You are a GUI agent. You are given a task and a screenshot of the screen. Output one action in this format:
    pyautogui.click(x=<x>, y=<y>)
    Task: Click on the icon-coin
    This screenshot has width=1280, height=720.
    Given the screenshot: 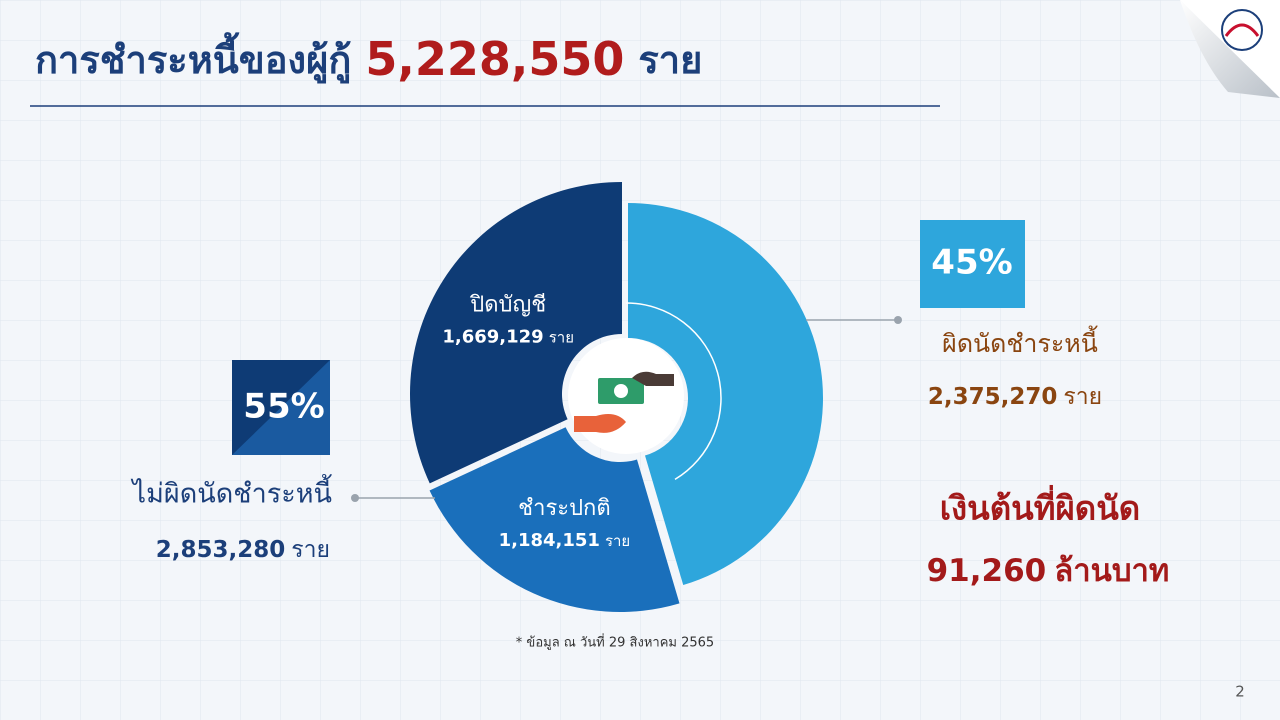 What is the action you would take?
    pyautogui.click(x=621, y=391)
    